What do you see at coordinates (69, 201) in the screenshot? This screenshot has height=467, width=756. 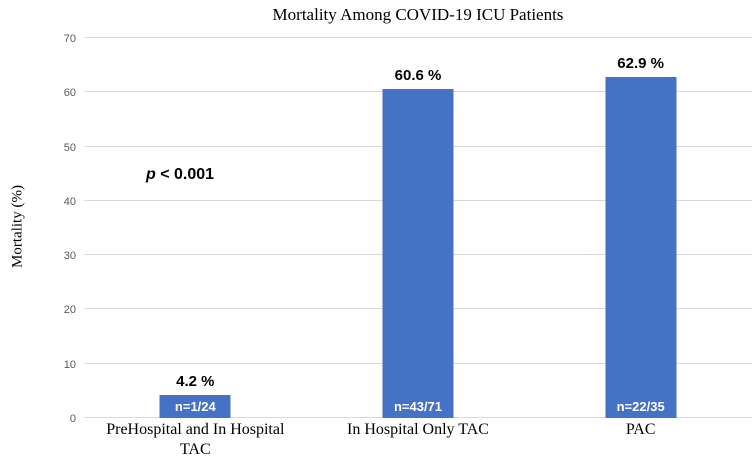 I see `y-tick-label-40: 40` at bounding box center [69, 201].